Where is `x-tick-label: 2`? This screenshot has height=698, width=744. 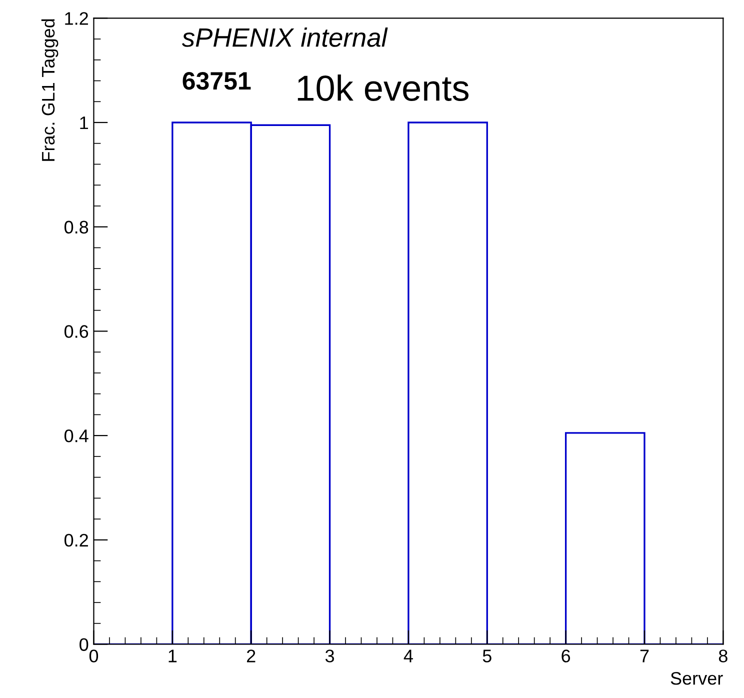
x-tick-label: 2 is located at coordinates (251, 656).